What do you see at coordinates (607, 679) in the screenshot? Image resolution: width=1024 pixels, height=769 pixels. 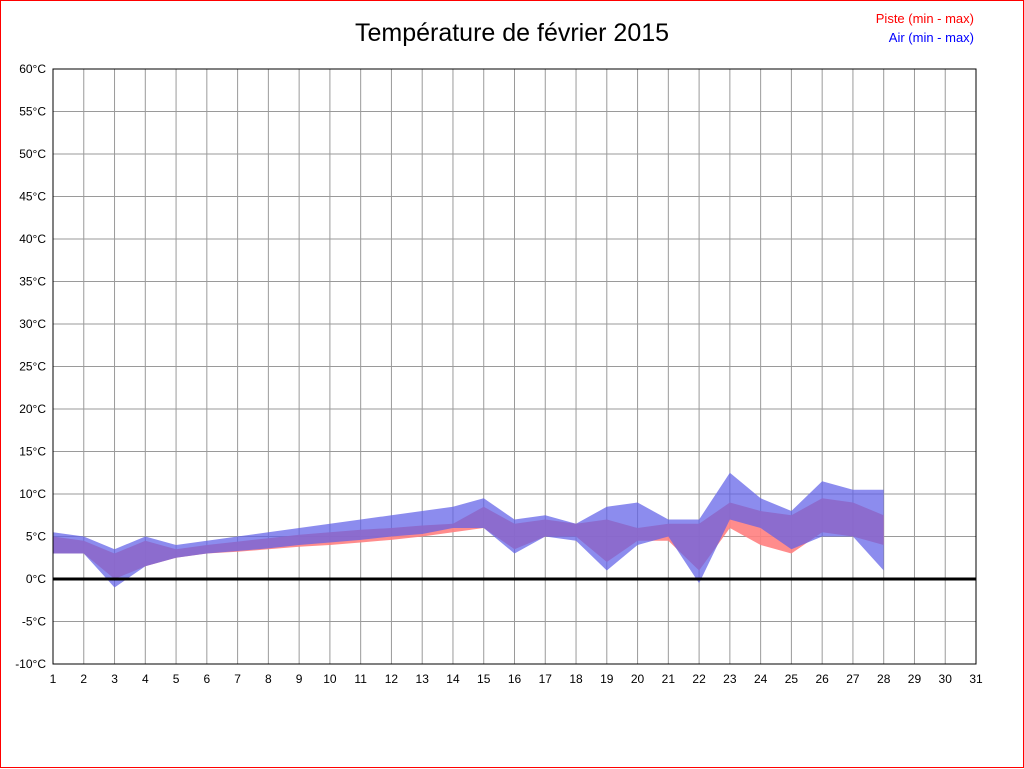 I see `x-tick-label: 19` at bounding box center [607, 679].